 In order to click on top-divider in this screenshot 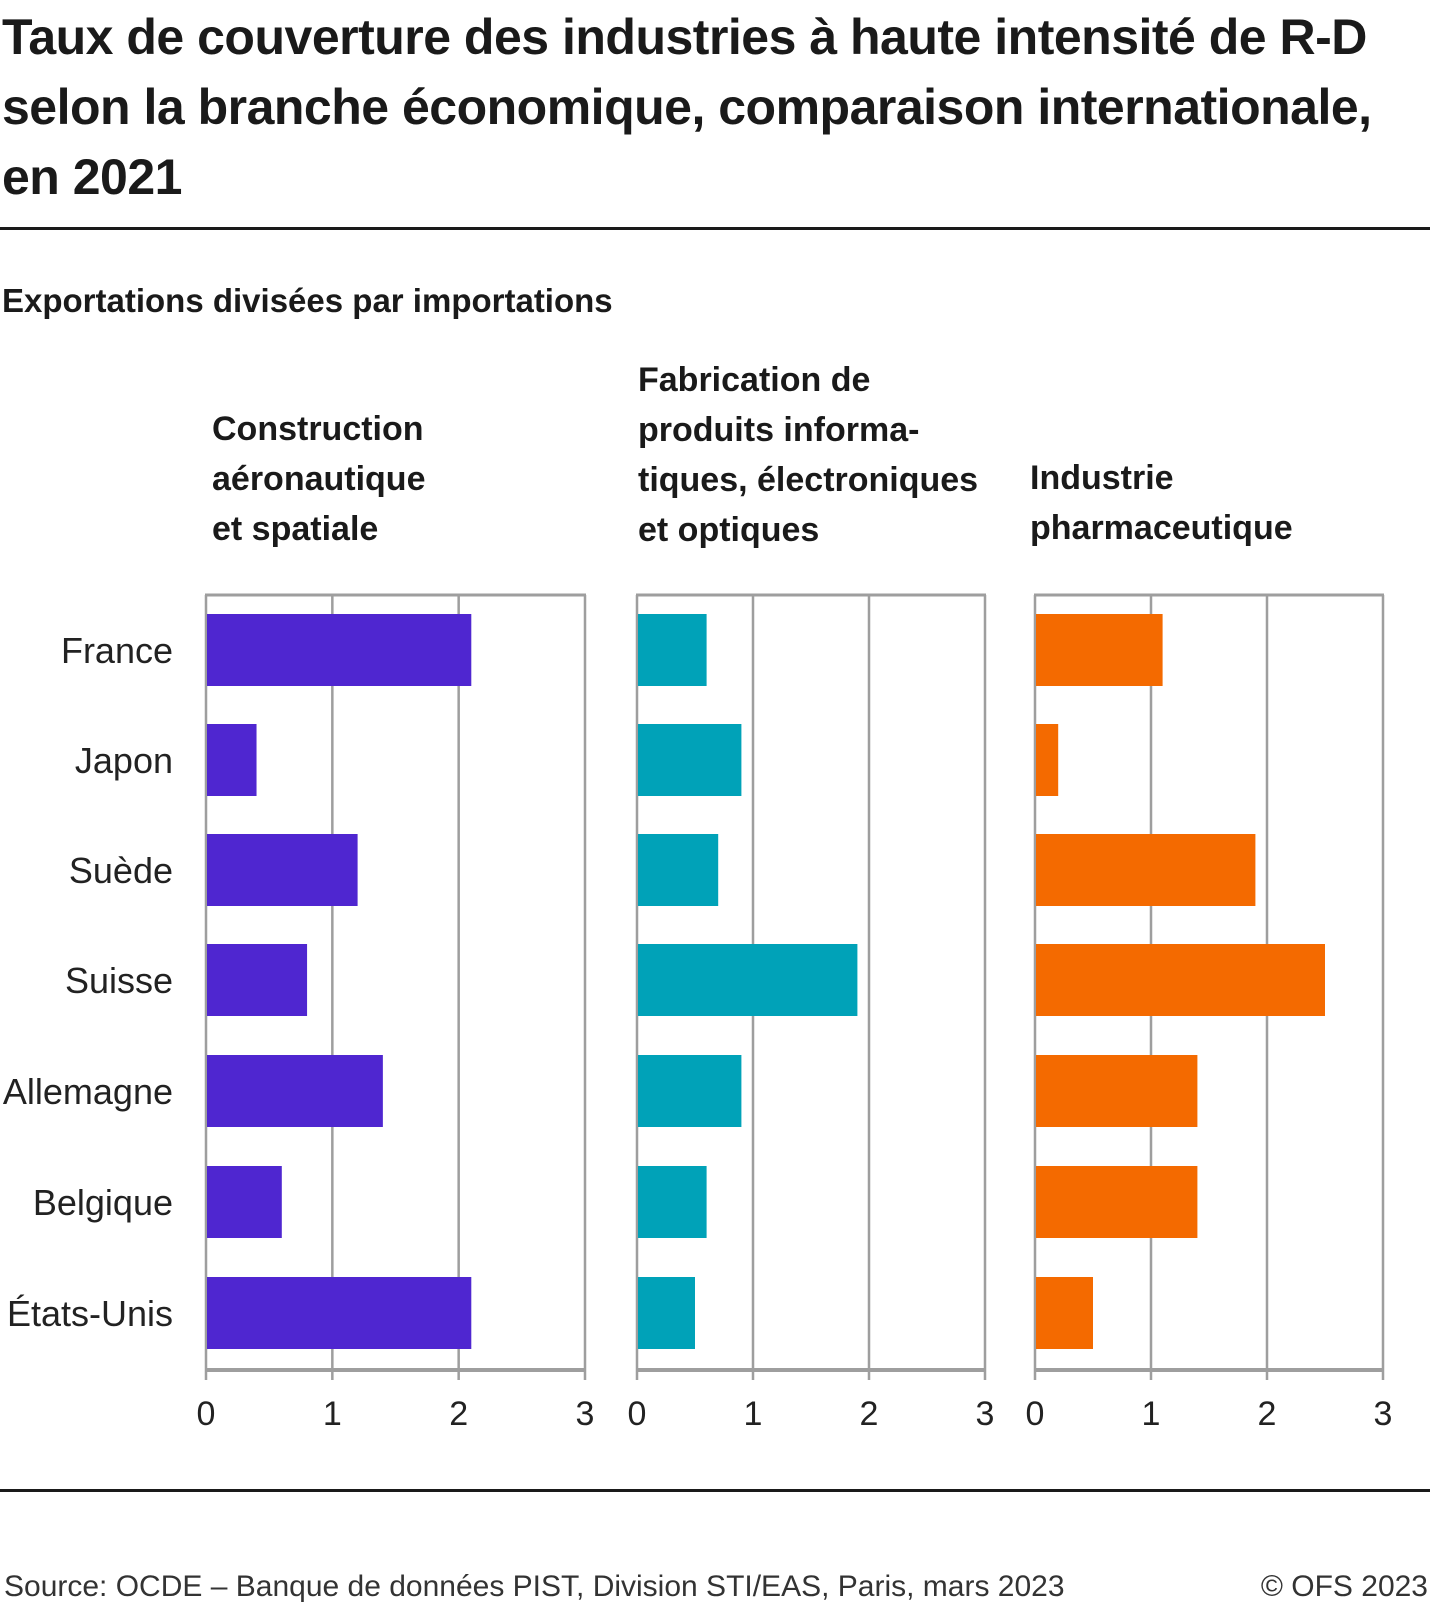, I will do `click(715, 228)`.